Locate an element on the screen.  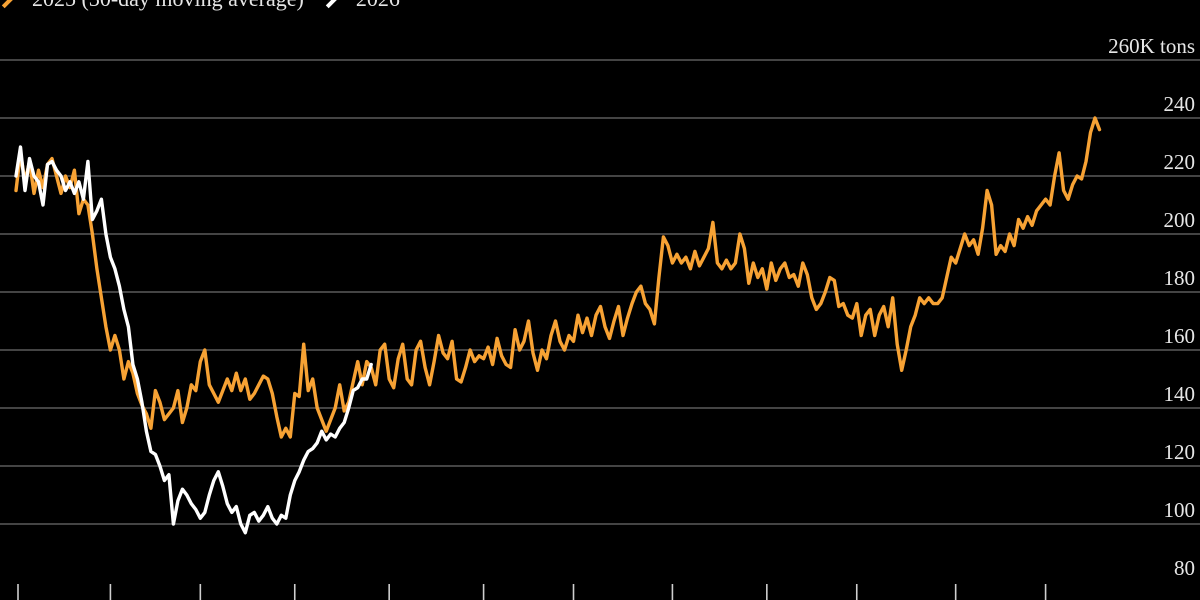
legend-label-2026: 2026 is located at coordinates (378, 6).